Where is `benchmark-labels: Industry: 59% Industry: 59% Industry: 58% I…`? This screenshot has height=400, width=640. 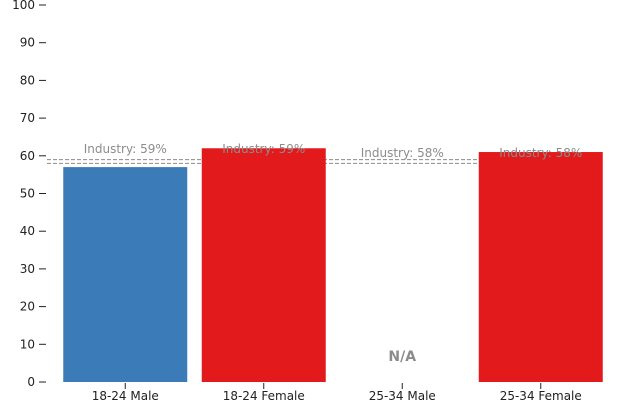
benchmark-labels: Industry: 59% Industry: 59% Industry: 58% I… is located at coordinates (333, 151).